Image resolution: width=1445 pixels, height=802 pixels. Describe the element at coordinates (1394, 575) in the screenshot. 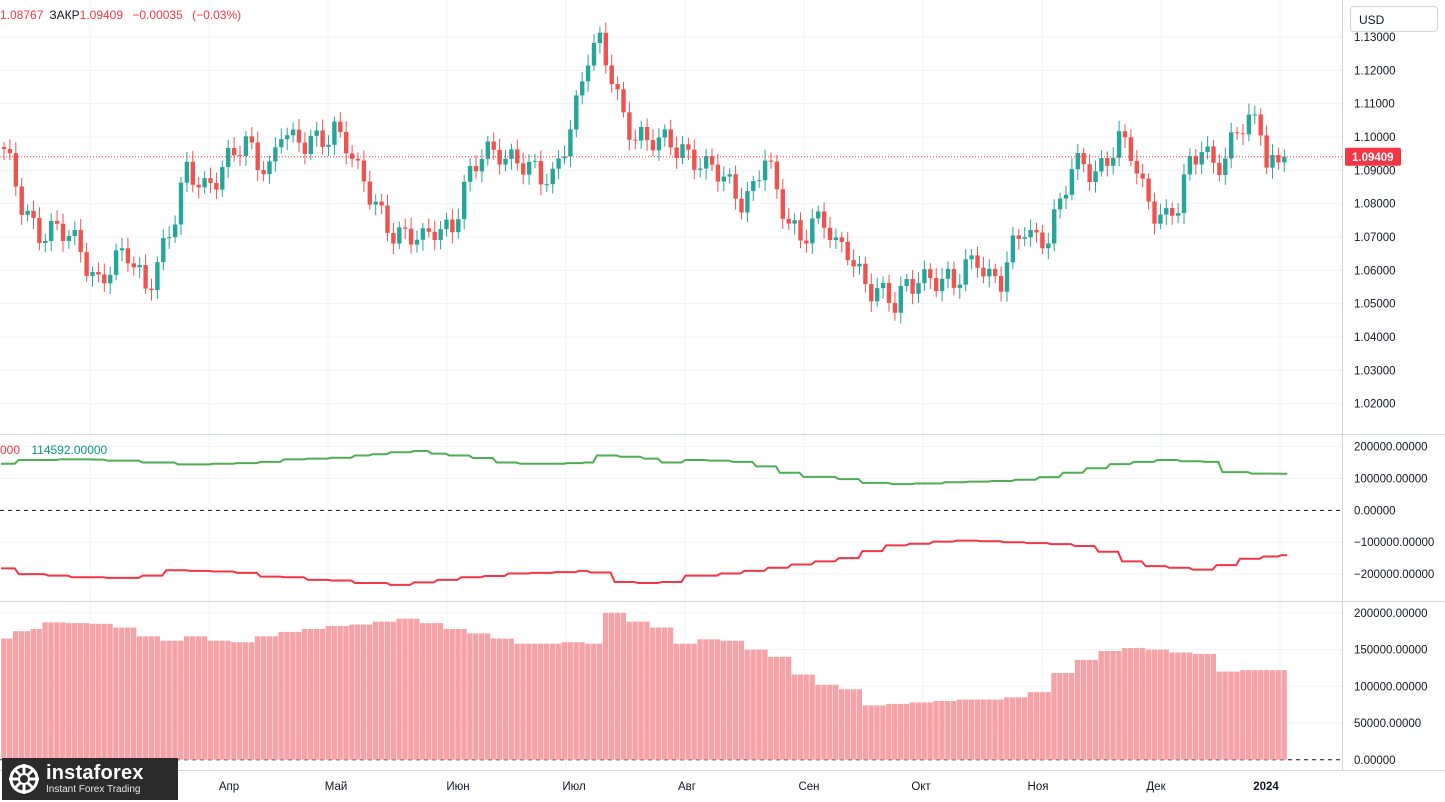

I see `indicator-tick-label: −200000.00000` at that location.